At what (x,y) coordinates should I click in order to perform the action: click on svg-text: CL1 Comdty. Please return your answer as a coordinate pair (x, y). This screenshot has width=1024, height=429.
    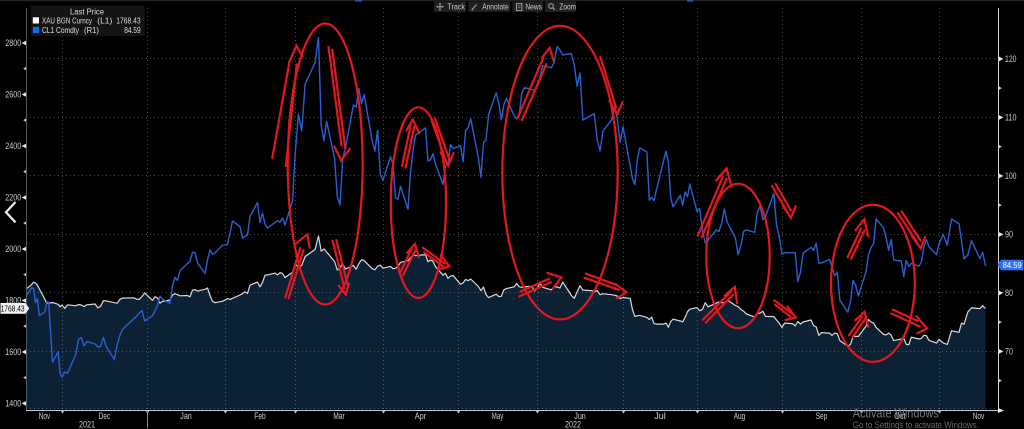
    Looking at the image, I should click on (60, 30).